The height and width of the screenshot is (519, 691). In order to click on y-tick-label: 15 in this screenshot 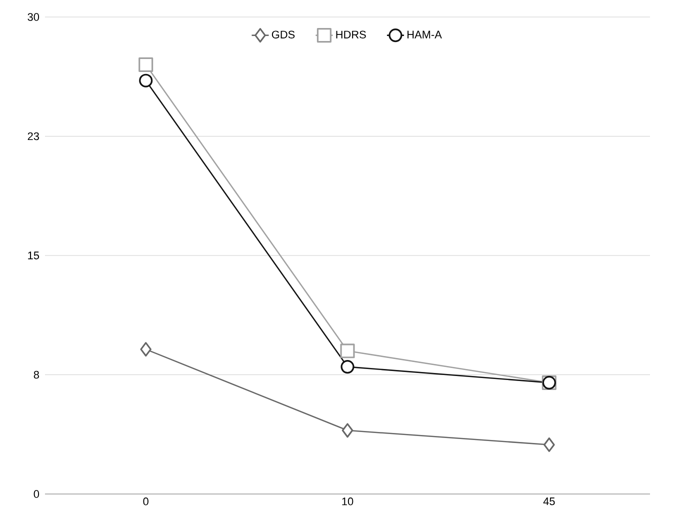, I will do `click(34, 256)`.